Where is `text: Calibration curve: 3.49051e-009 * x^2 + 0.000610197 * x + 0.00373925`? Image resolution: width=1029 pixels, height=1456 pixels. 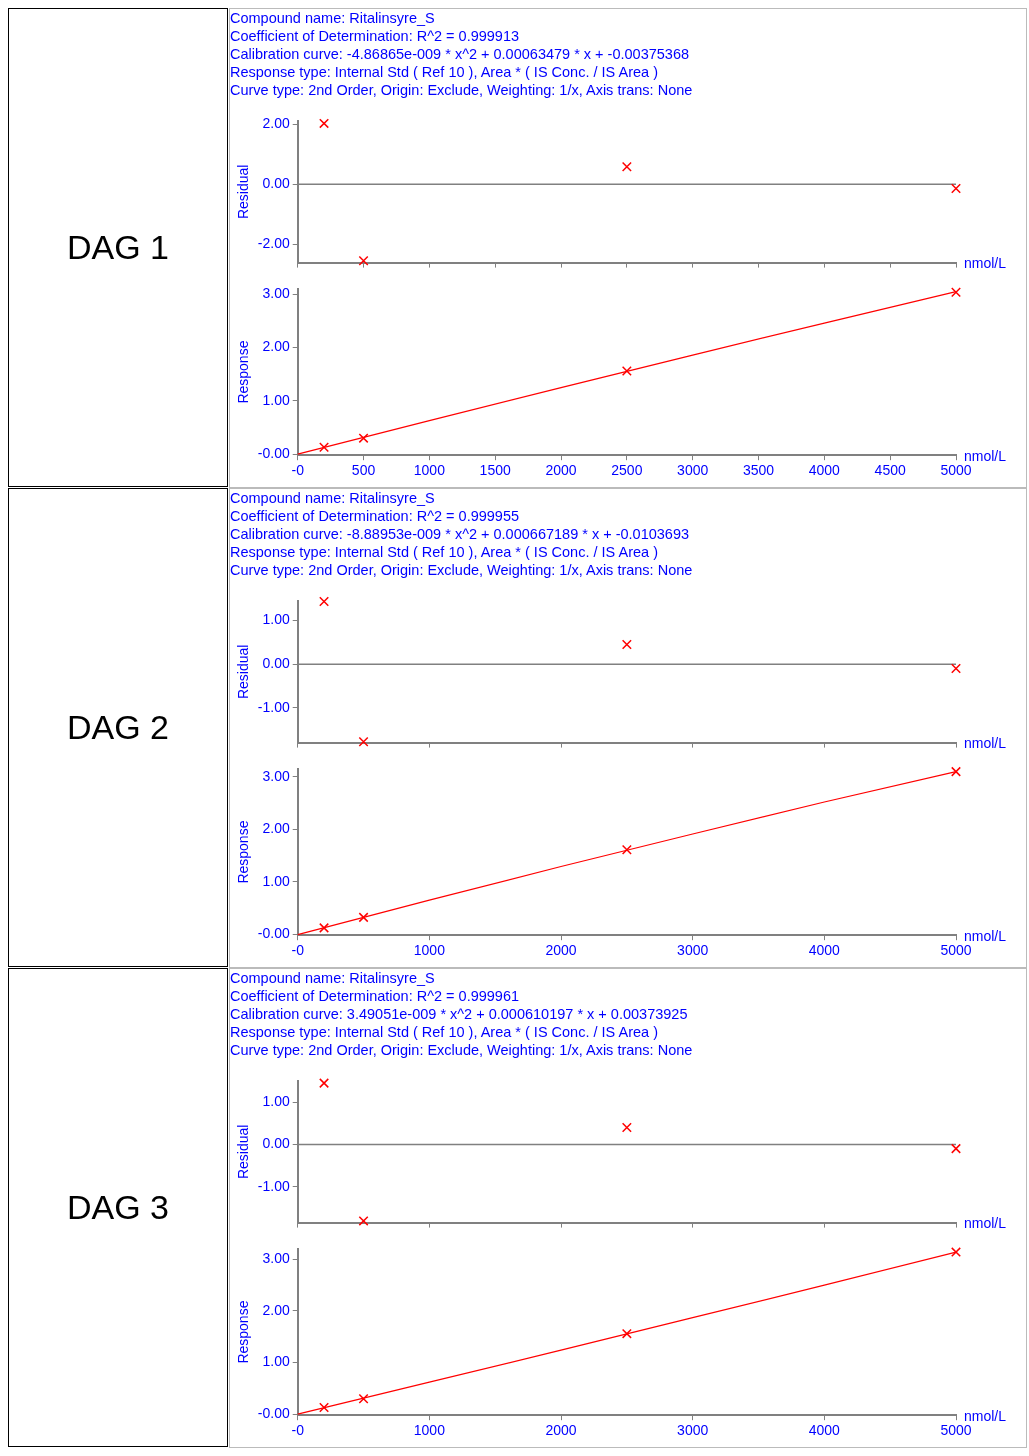 text: Calibration curve: 3.49051e-009 * x^2 + 0.000610197 * x + 0.00373925 is located at coordinates (459, 1014).